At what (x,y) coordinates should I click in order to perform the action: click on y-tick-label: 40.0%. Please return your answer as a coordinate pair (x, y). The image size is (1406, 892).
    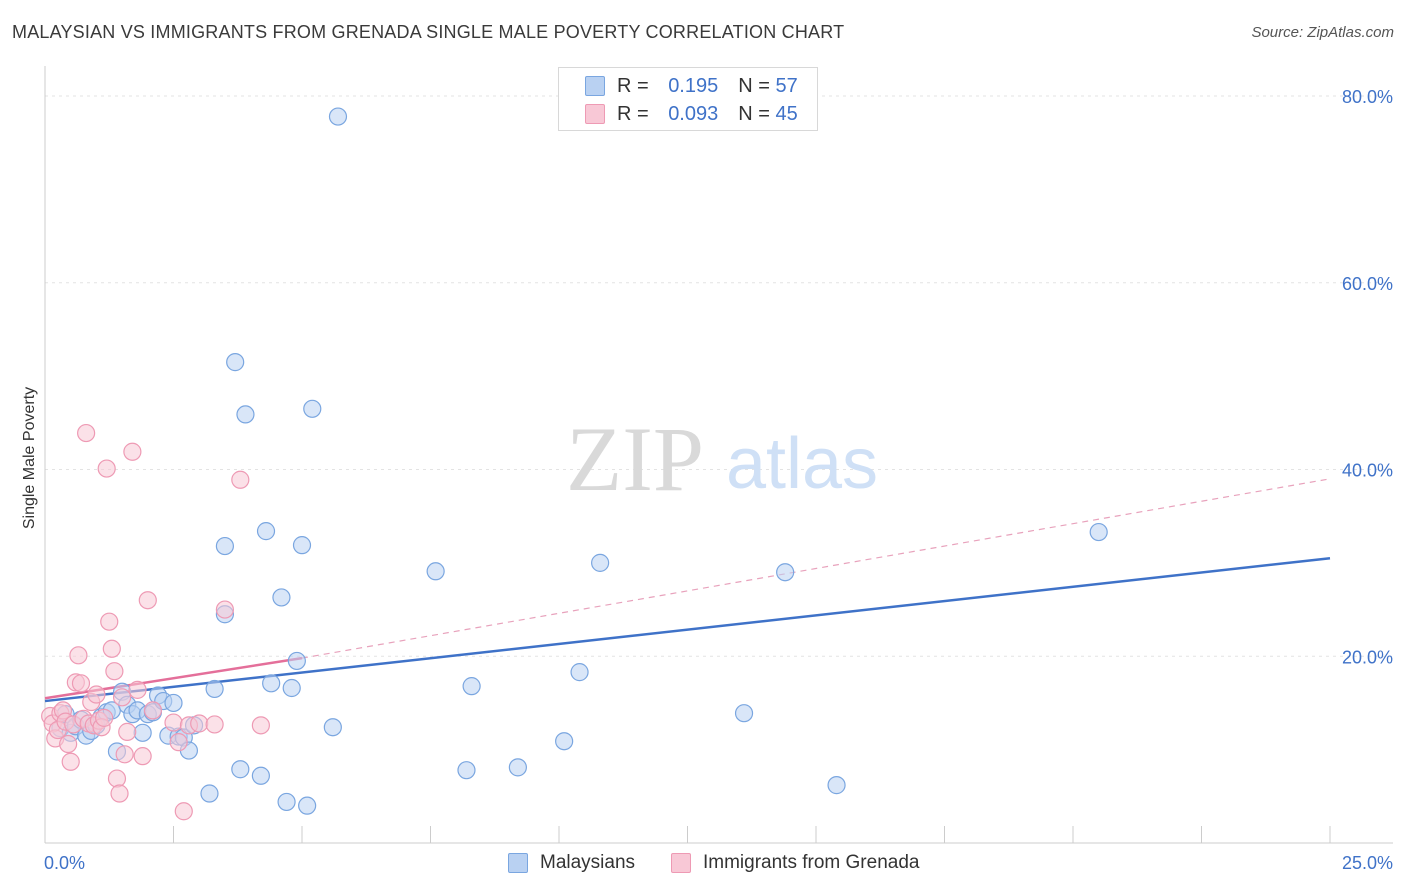
    Looking at the image, I should click on (1367, 471).